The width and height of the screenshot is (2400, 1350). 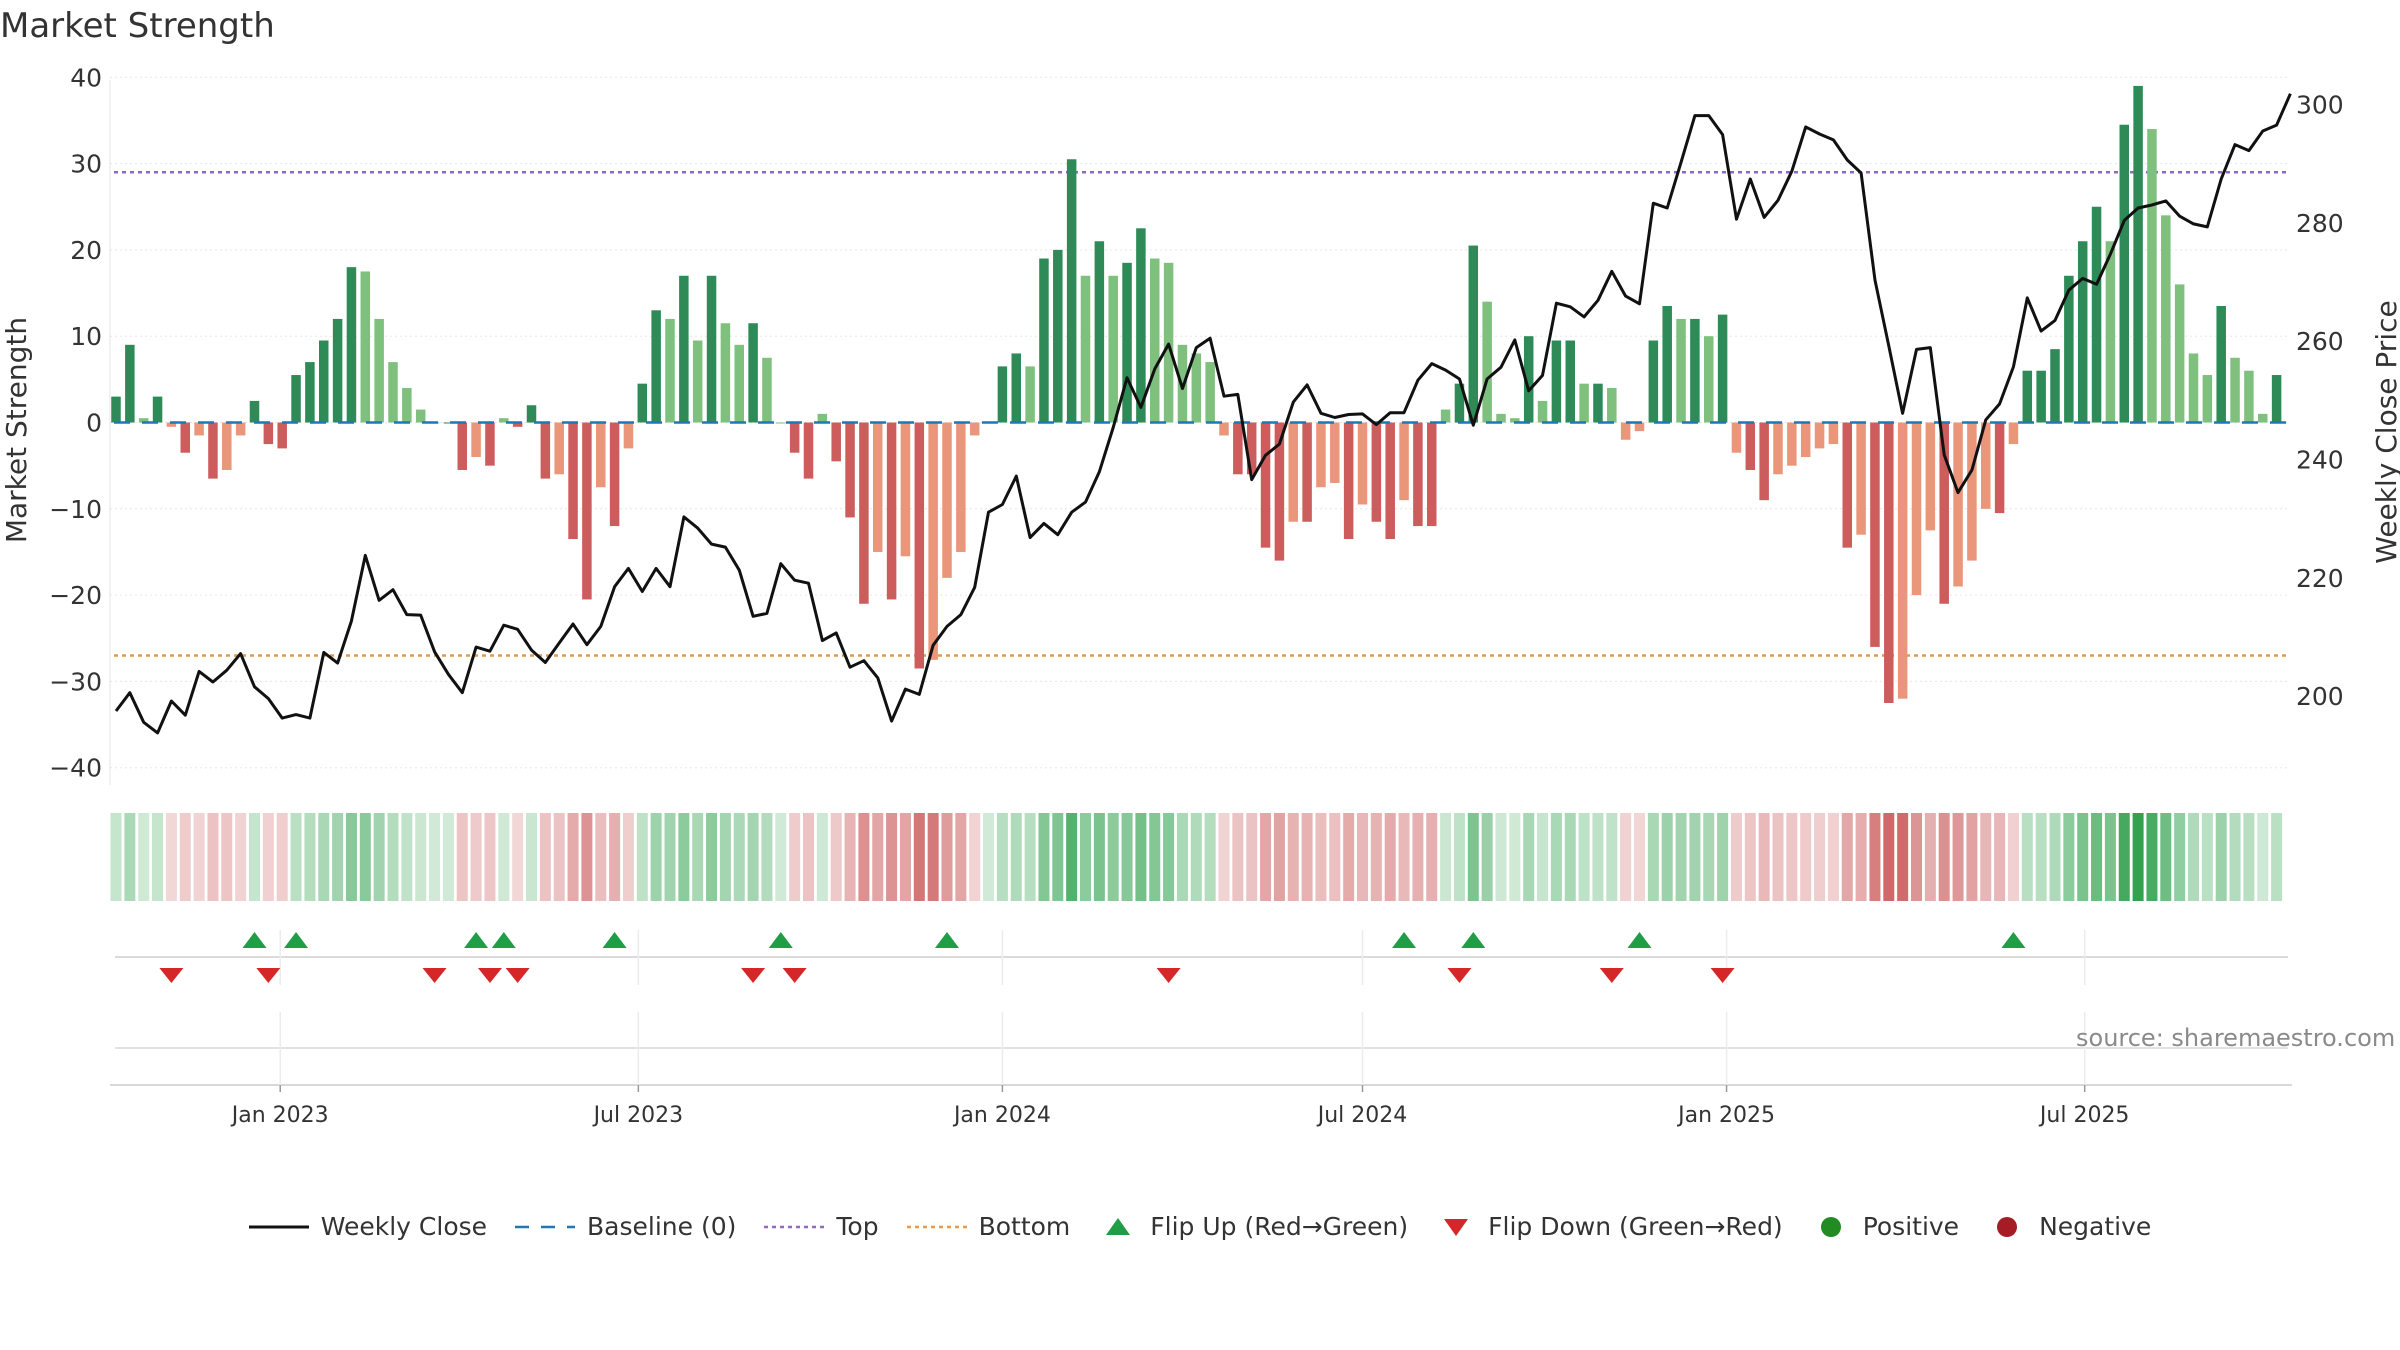 What do you see at coordinates (988, 1226) in the screenshot?
I see `legend-item-bottom: Bottom` at bounding box center [988, 1226].